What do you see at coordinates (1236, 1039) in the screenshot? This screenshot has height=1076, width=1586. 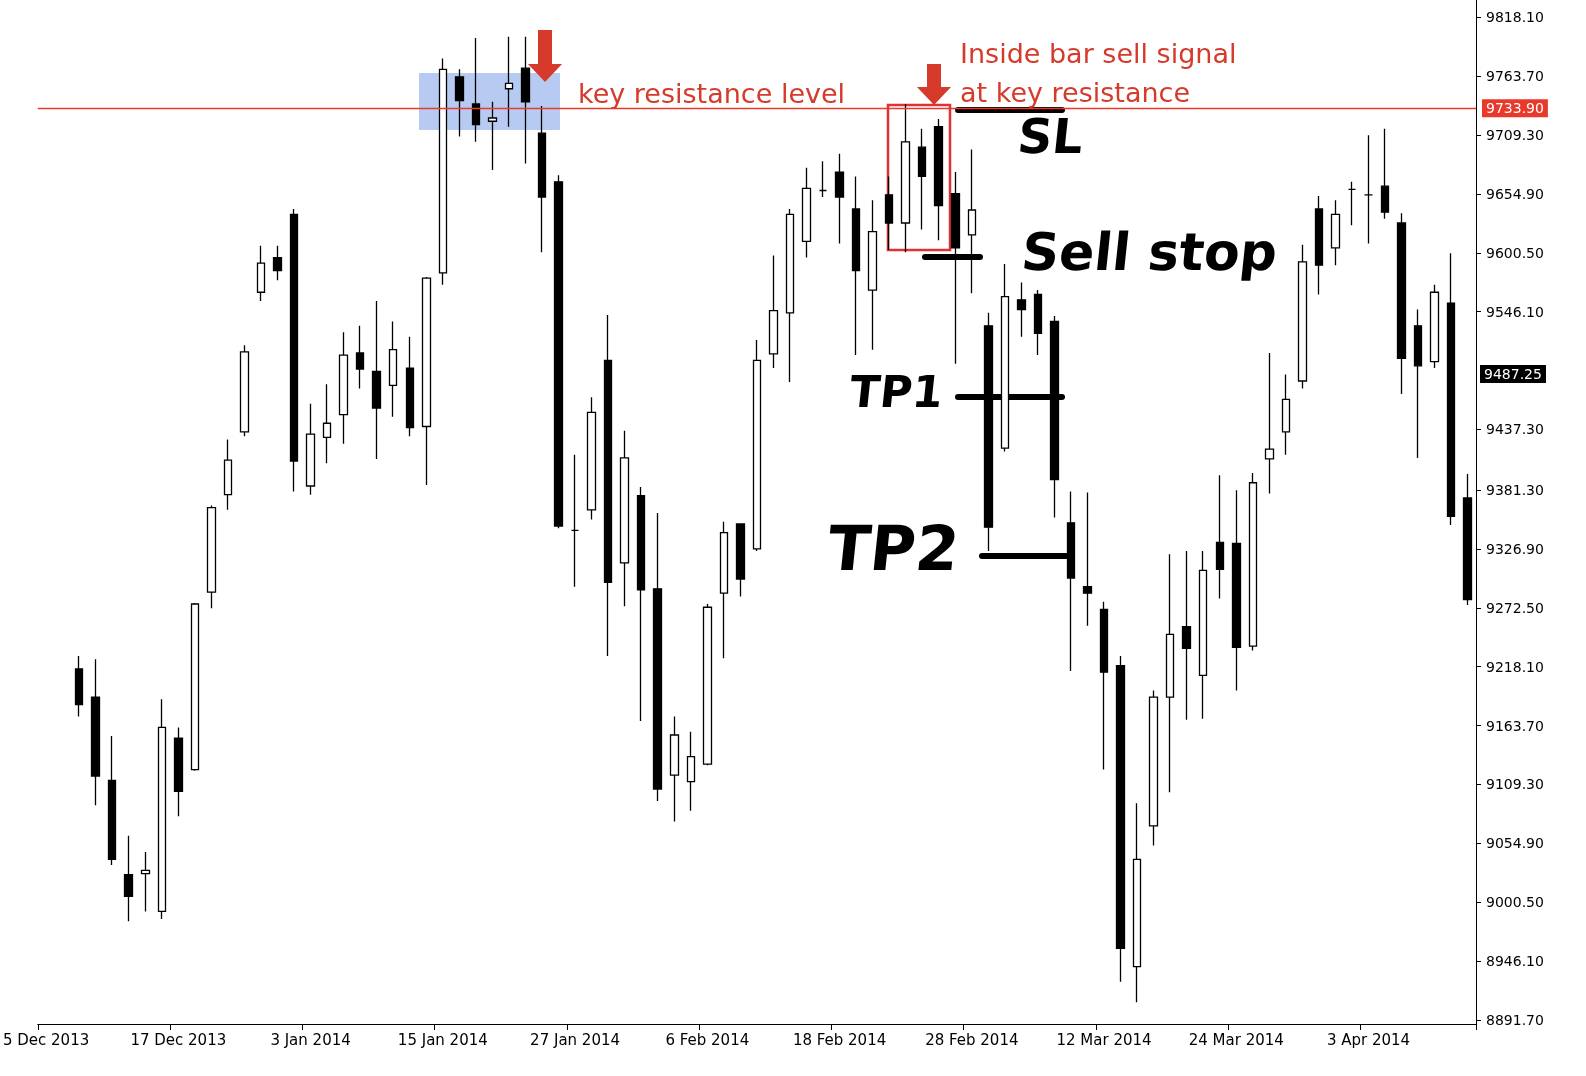 I see `x-tick-label: 24 Mar 2014` at bounding box center [1236, 1039].